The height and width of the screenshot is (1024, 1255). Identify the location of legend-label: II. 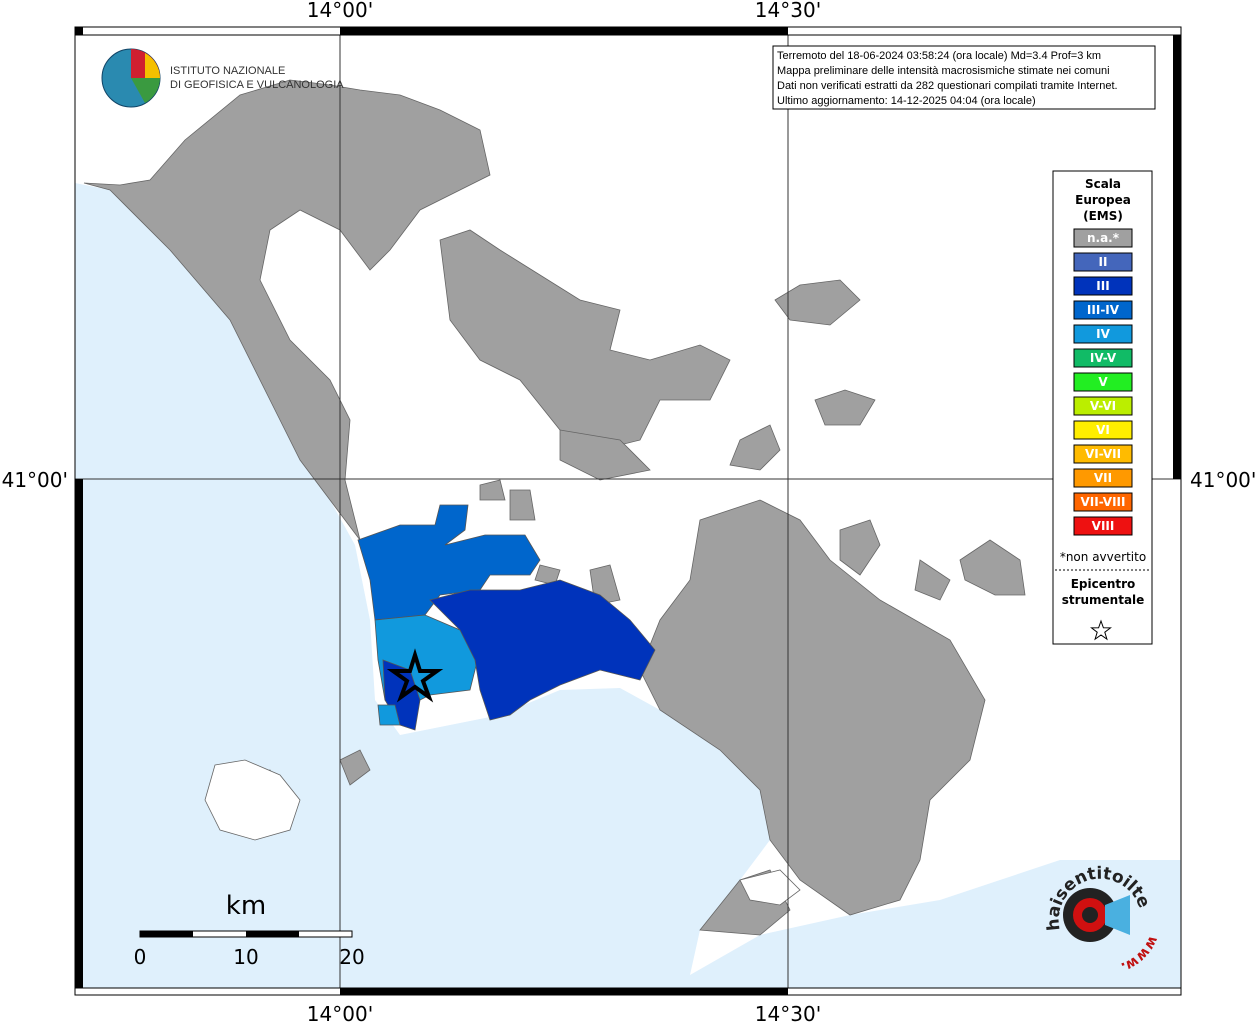
(1103, 262).